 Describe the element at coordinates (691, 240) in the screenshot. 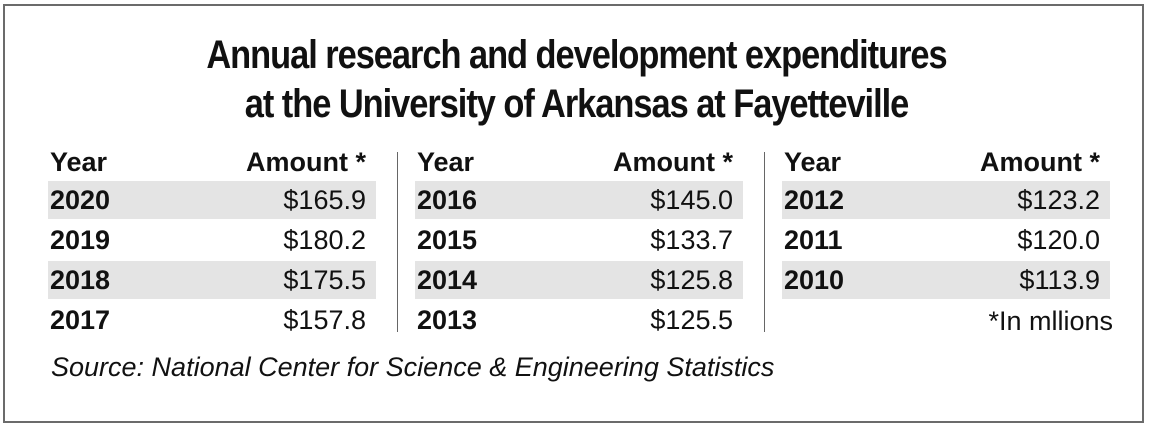

I see `amount-cell: $133.7` at that location.